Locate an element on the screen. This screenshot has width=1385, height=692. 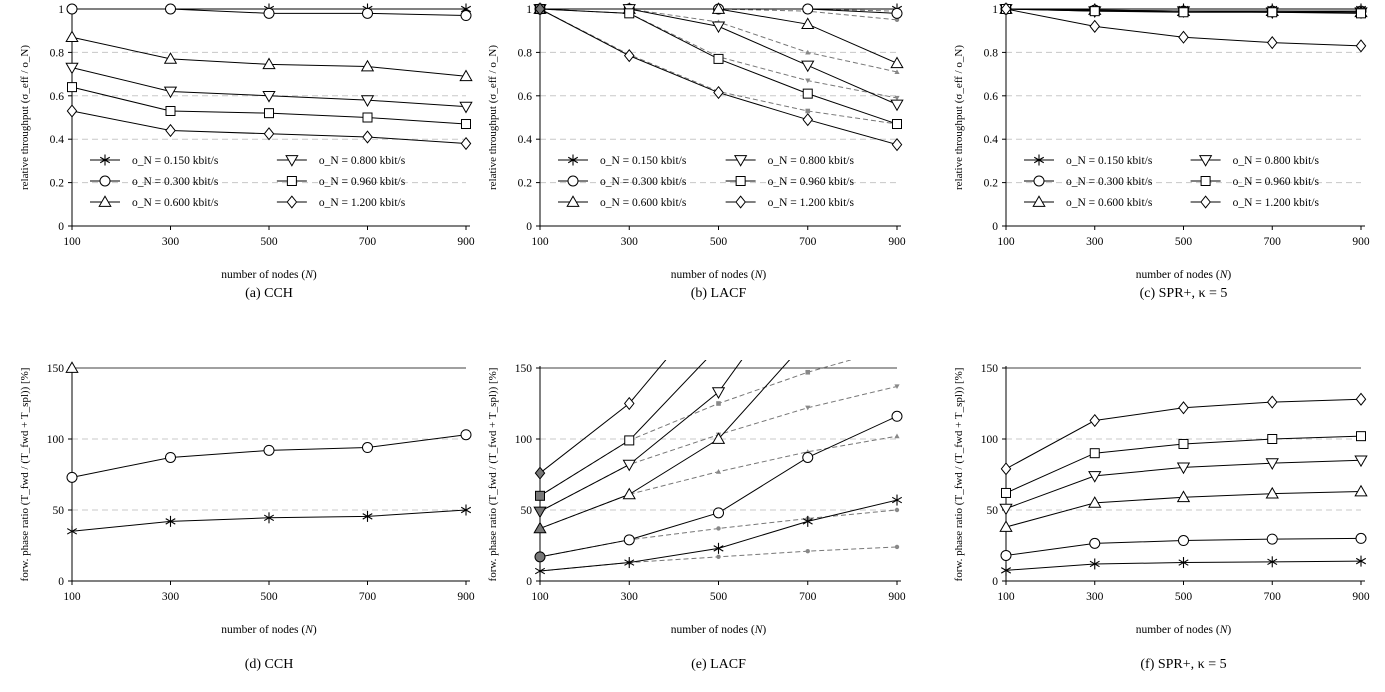
x-tick-label: 300 is located at coordinates (171, 242).